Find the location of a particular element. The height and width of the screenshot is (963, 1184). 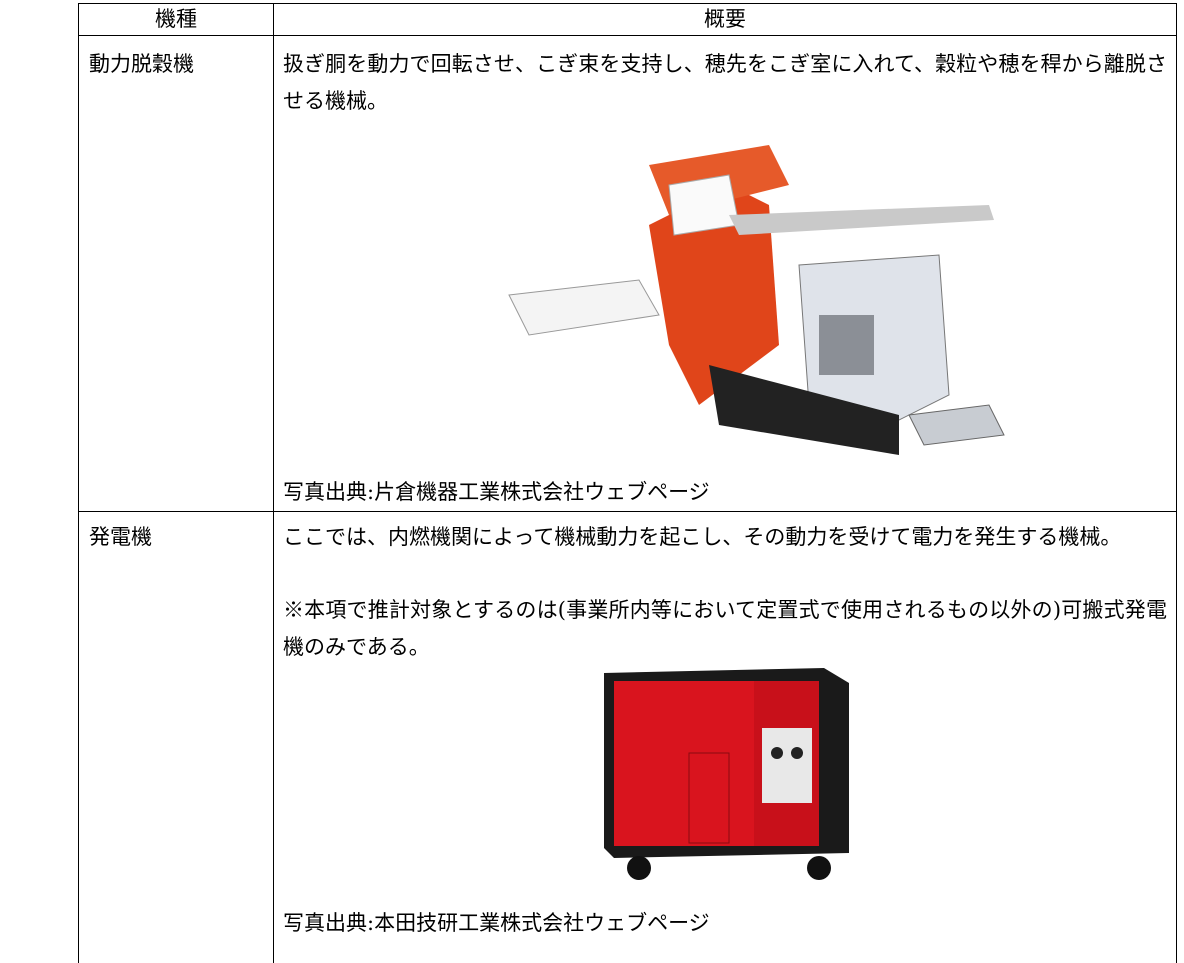

thresher-photo is located at coordinates (756, 300).